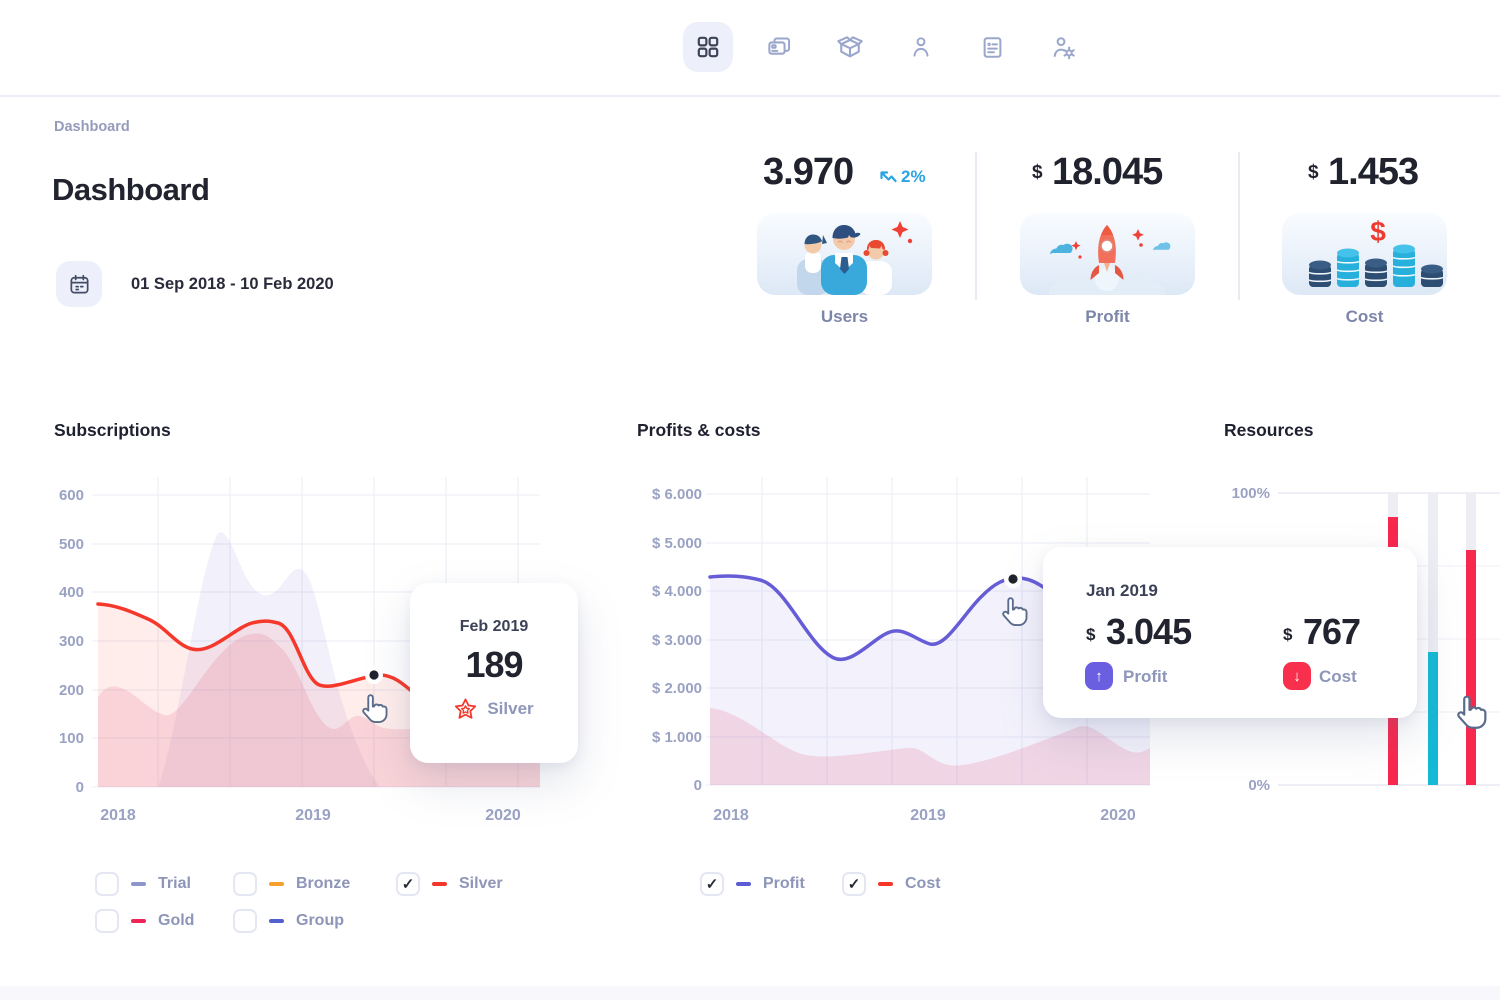 This screenshot has height=1000, width=1500. What do you see at coordinates (784, 883) in the screenshot?
I see `legend-label-profit: Profit` at bounding box center [784, 883].